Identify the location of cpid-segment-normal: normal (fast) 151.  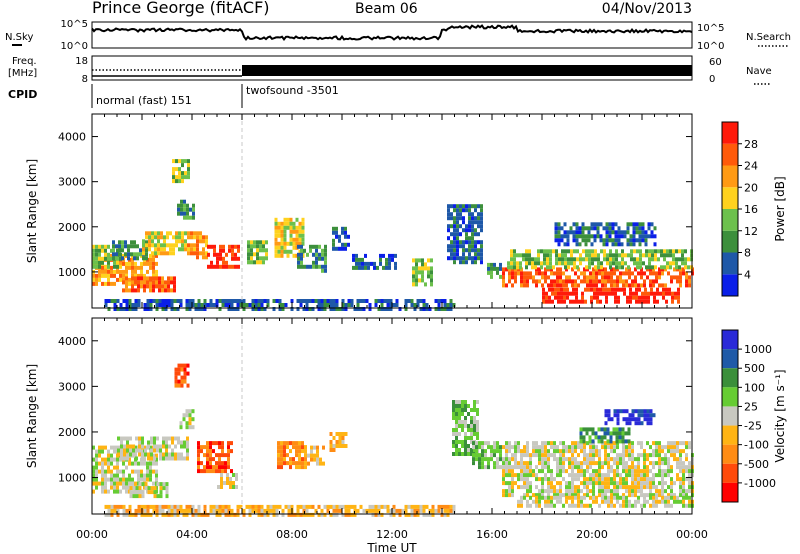
(144, 100).